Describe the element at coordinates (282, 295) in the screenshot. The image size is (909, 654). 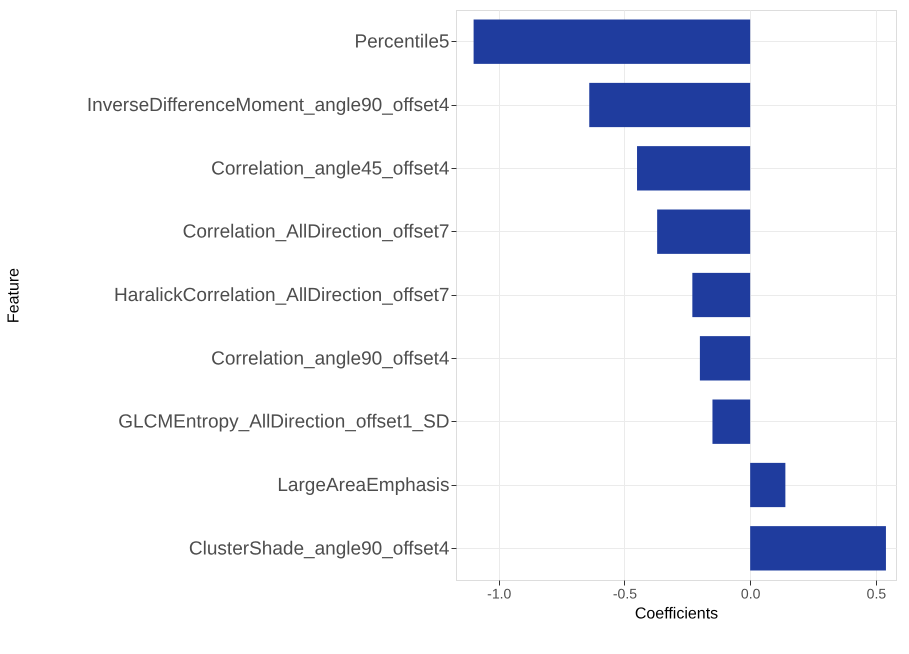
I see `y-tick-label: HaralickCorrelation_AllDirection_offset7` at that location.